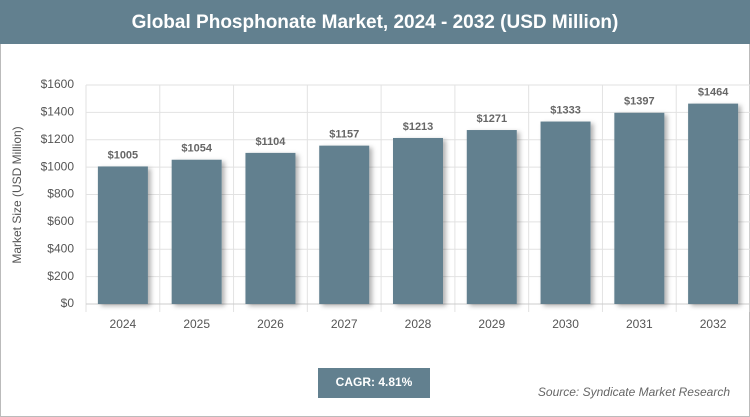 The width and height of the screenshot is (750, 417). I want to click on y-tick-label: $600, so click(60, 221).